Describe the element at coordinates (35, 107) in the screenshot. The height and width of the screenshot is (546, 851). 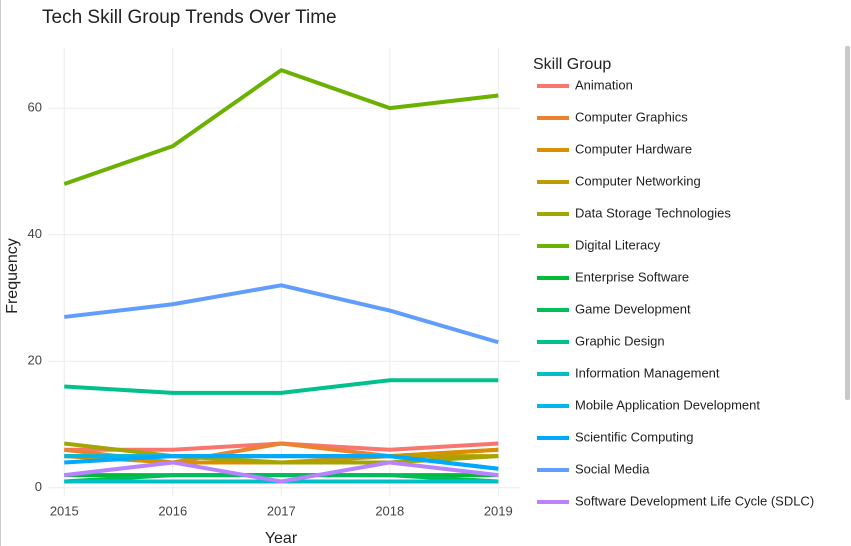
I see `y-tick-label: 60` at that location.